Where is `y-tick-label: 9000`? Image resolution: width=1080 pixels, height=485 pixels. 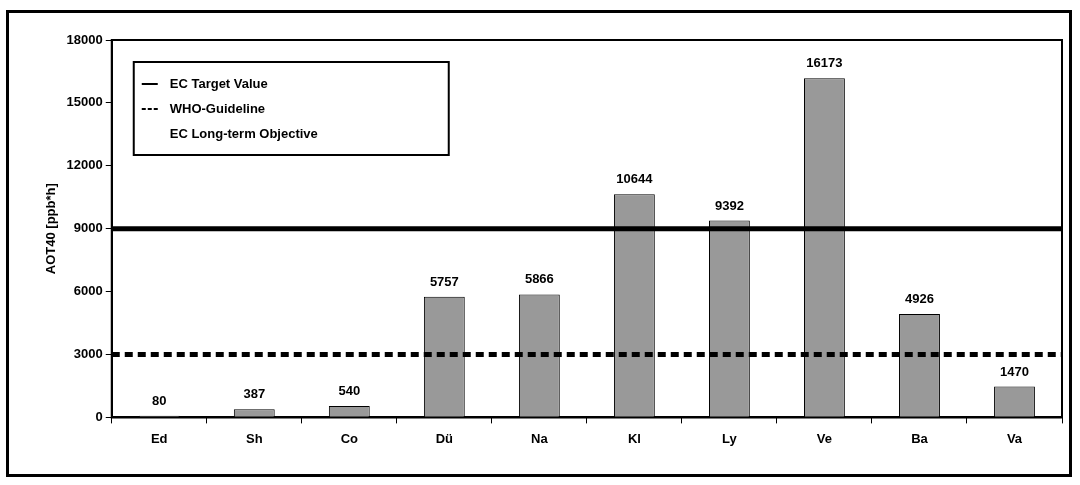
y-tick-label: 9000 is located at coordinates (88, 228).